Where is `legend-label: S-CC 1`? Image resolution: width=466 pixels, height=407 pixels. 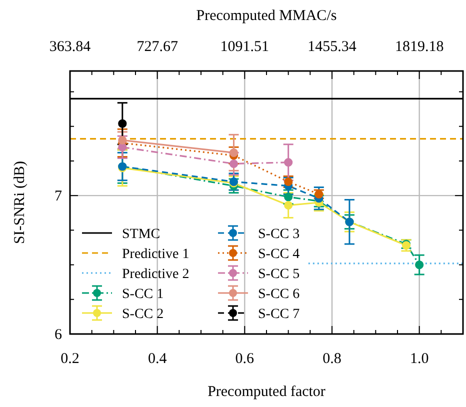 legend-label: S-CC 1 is located at coordinates (143, 294).